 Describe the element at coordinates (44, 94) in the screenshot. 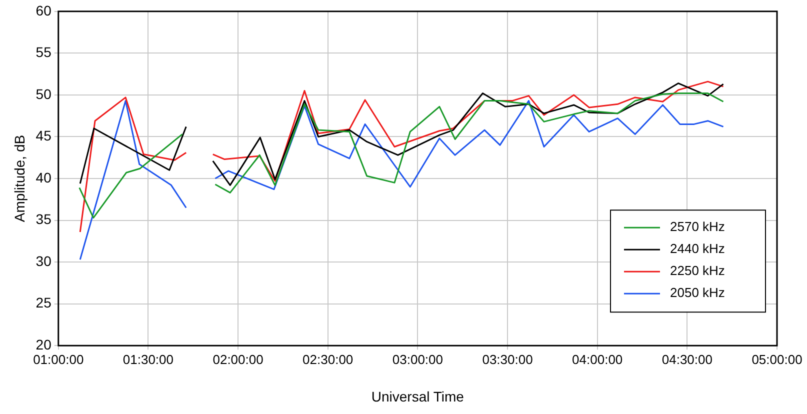

I see `y-tick-label: 50` at that location.